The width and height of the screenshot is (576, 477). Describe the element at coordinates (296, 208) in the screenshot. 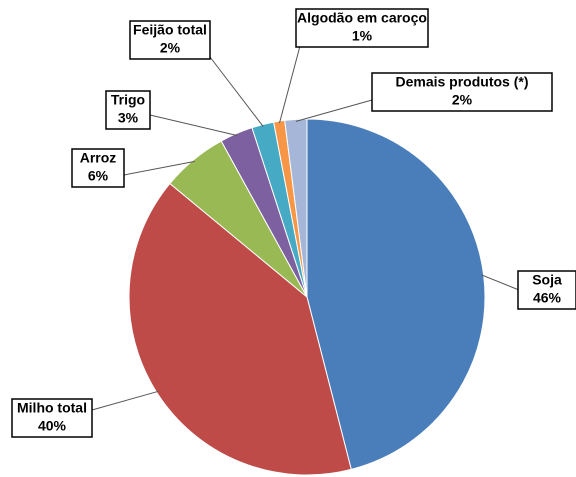

I see `pie-slice` at that location.